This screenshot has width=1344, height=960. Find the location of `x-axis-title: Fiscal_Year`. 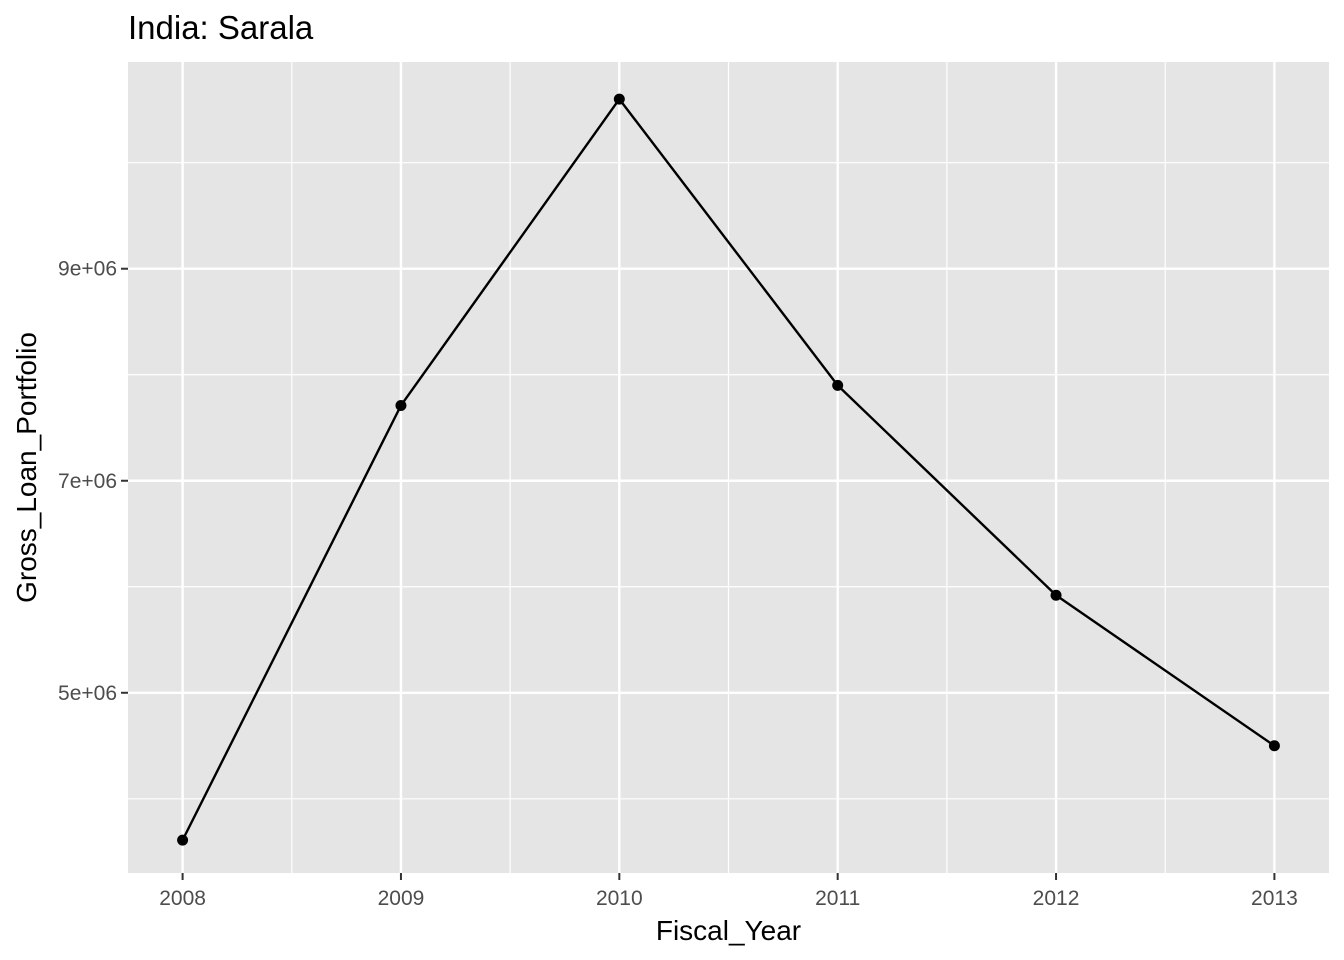

x-axis-title: Fiscal_Year is located at coordinates (728, 930).